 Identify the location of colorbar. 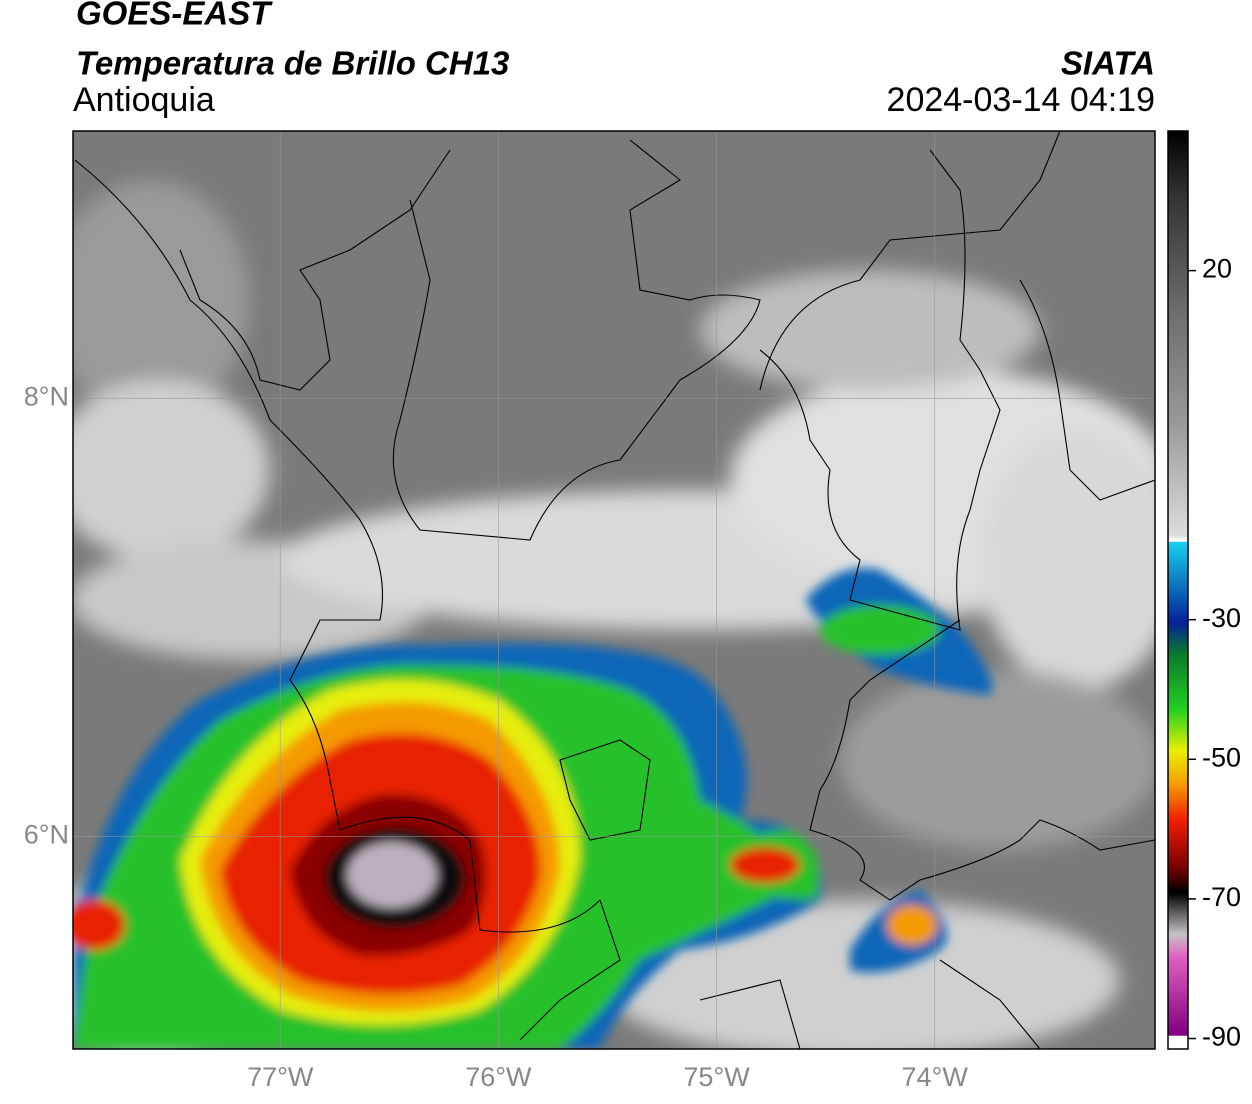
(1178, 590).